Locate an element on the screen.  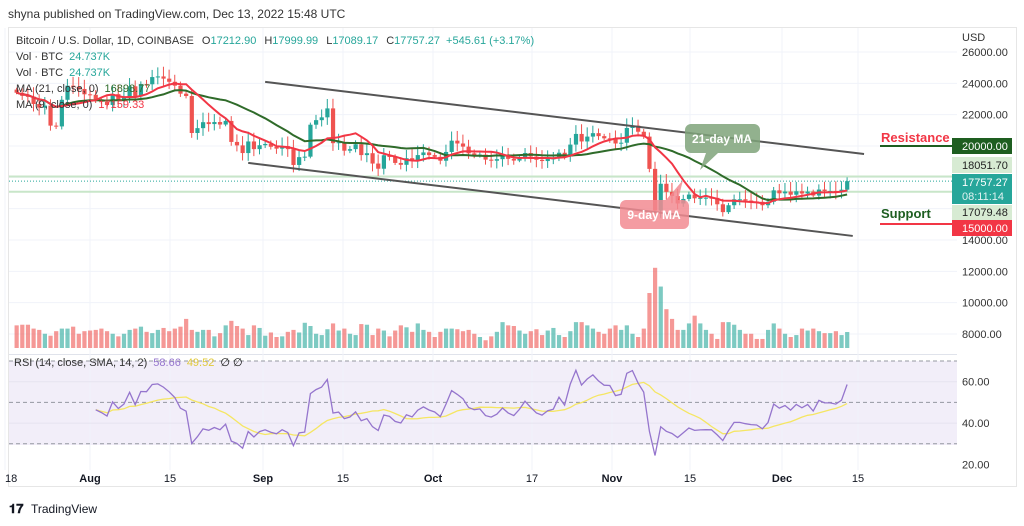
price-tick: 10000.00 is located at coordinates (985, 304).